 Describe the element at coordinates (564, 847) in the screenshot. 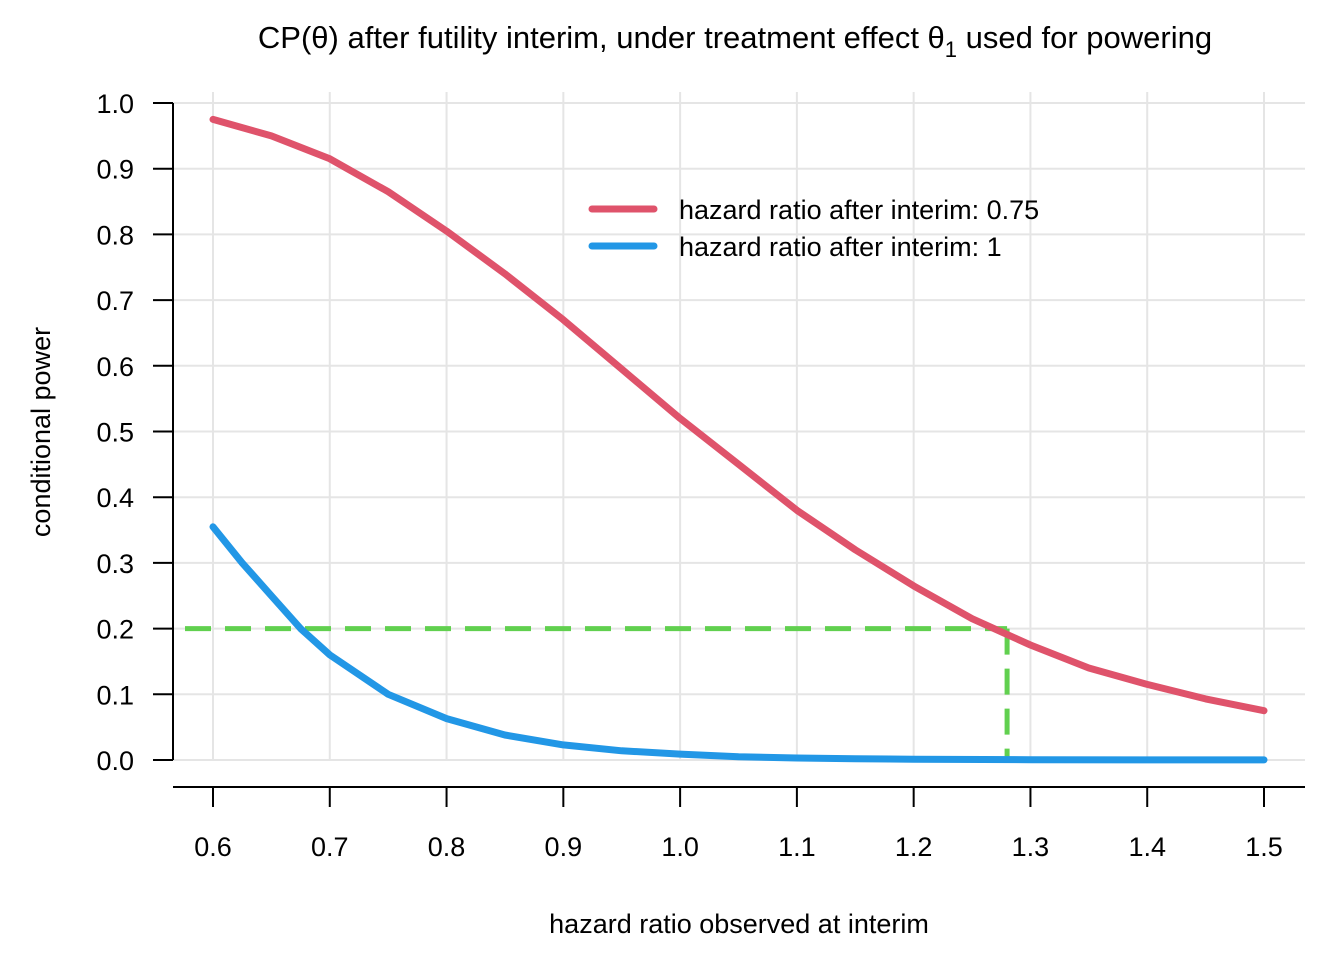

I see `x-tick-label: 0.9` at that location.